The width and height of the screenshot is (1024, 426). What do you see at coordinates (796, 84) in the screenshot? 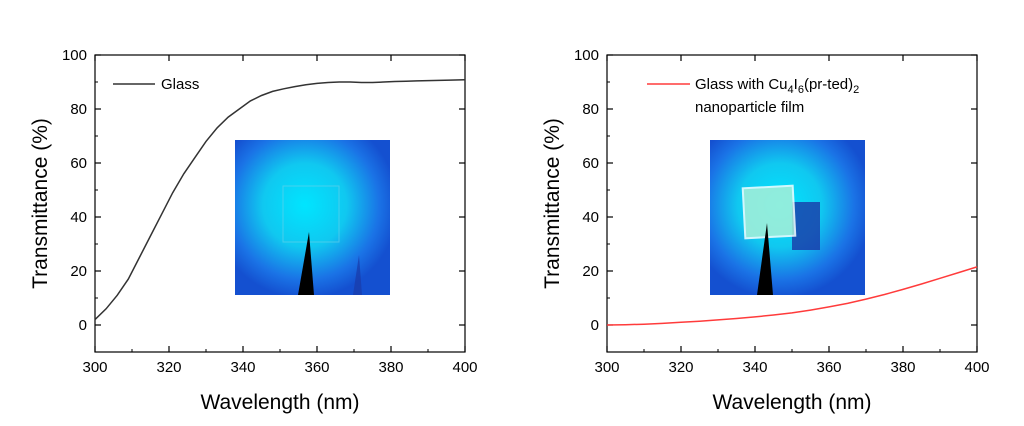
I see `legend-text-part: I` at bounding box center [796, 84].